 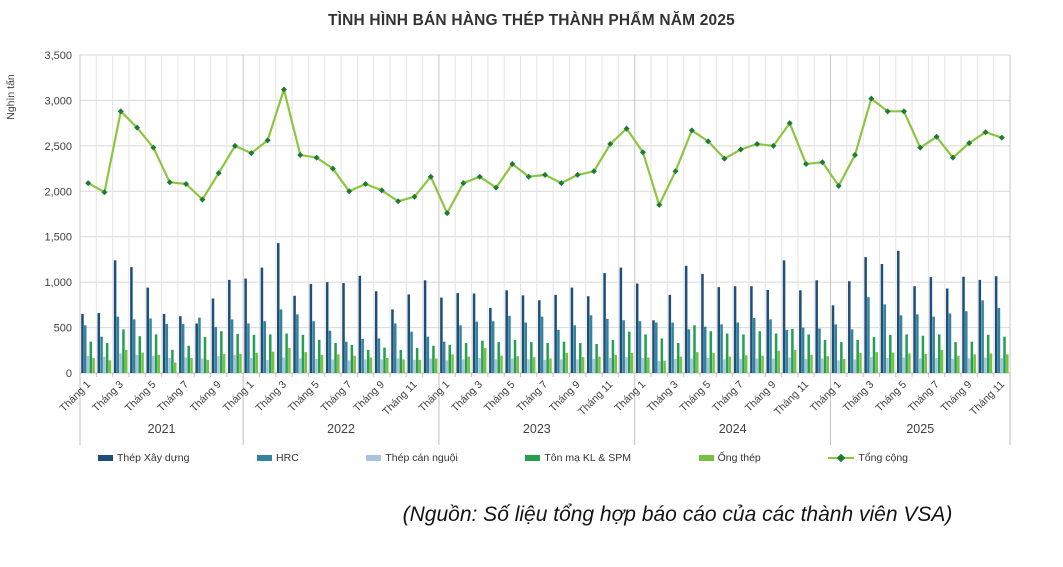 I want to click on legend-item-0: Thép Xây dựng, so click(x=143, y=458).